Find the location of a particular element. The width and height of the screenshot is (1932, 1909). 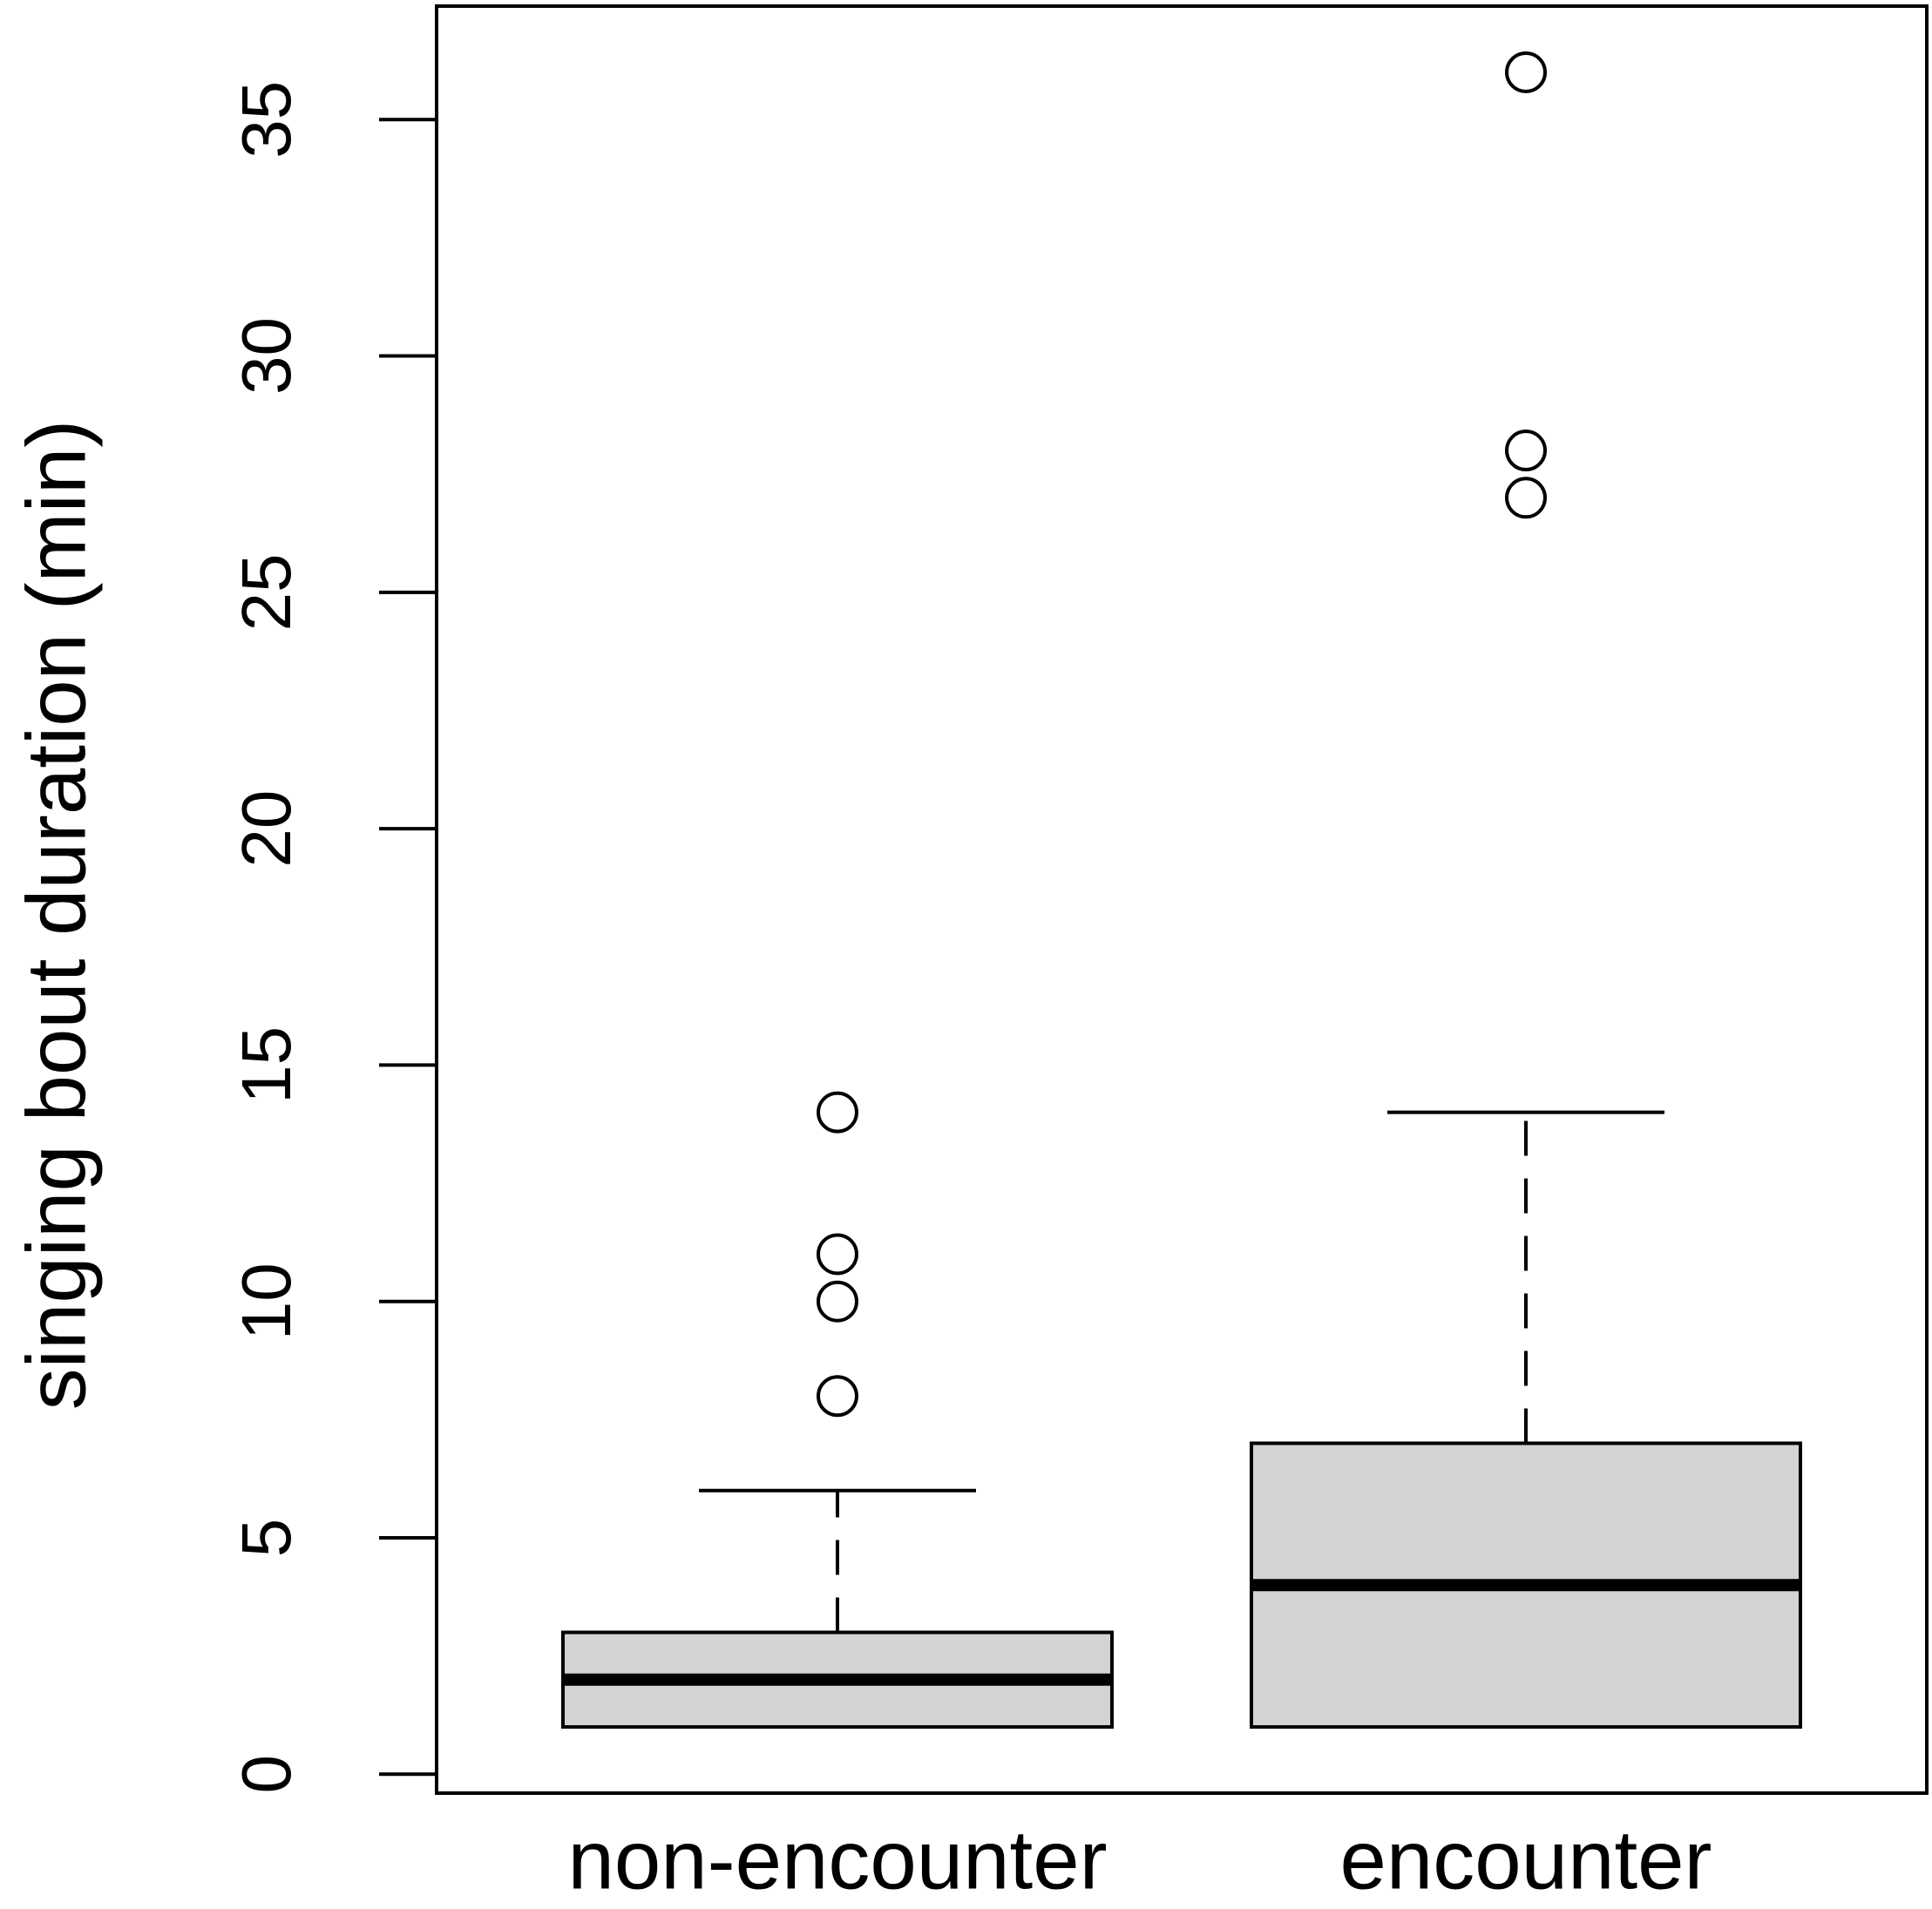

y-tick-label: 15 is located at coordinates (266, 1065).